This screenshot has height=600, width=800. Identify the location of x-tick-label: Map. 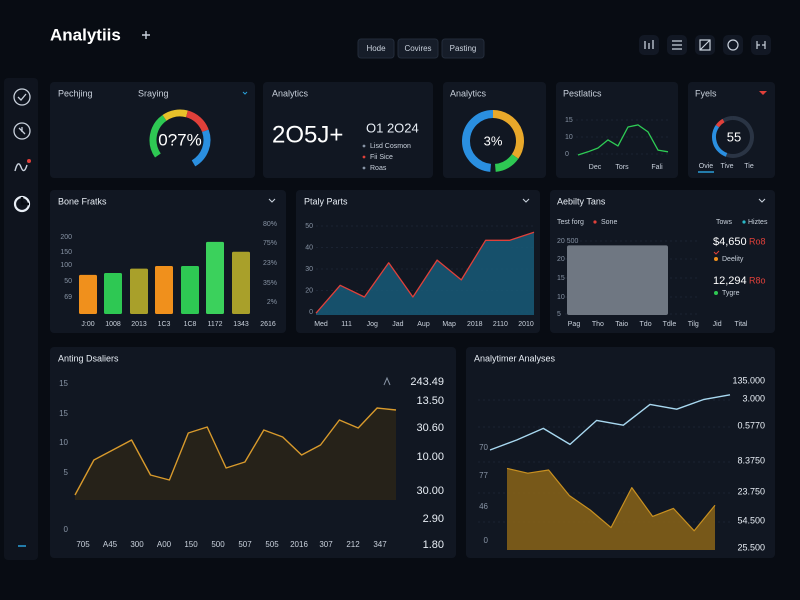
(449, 324).